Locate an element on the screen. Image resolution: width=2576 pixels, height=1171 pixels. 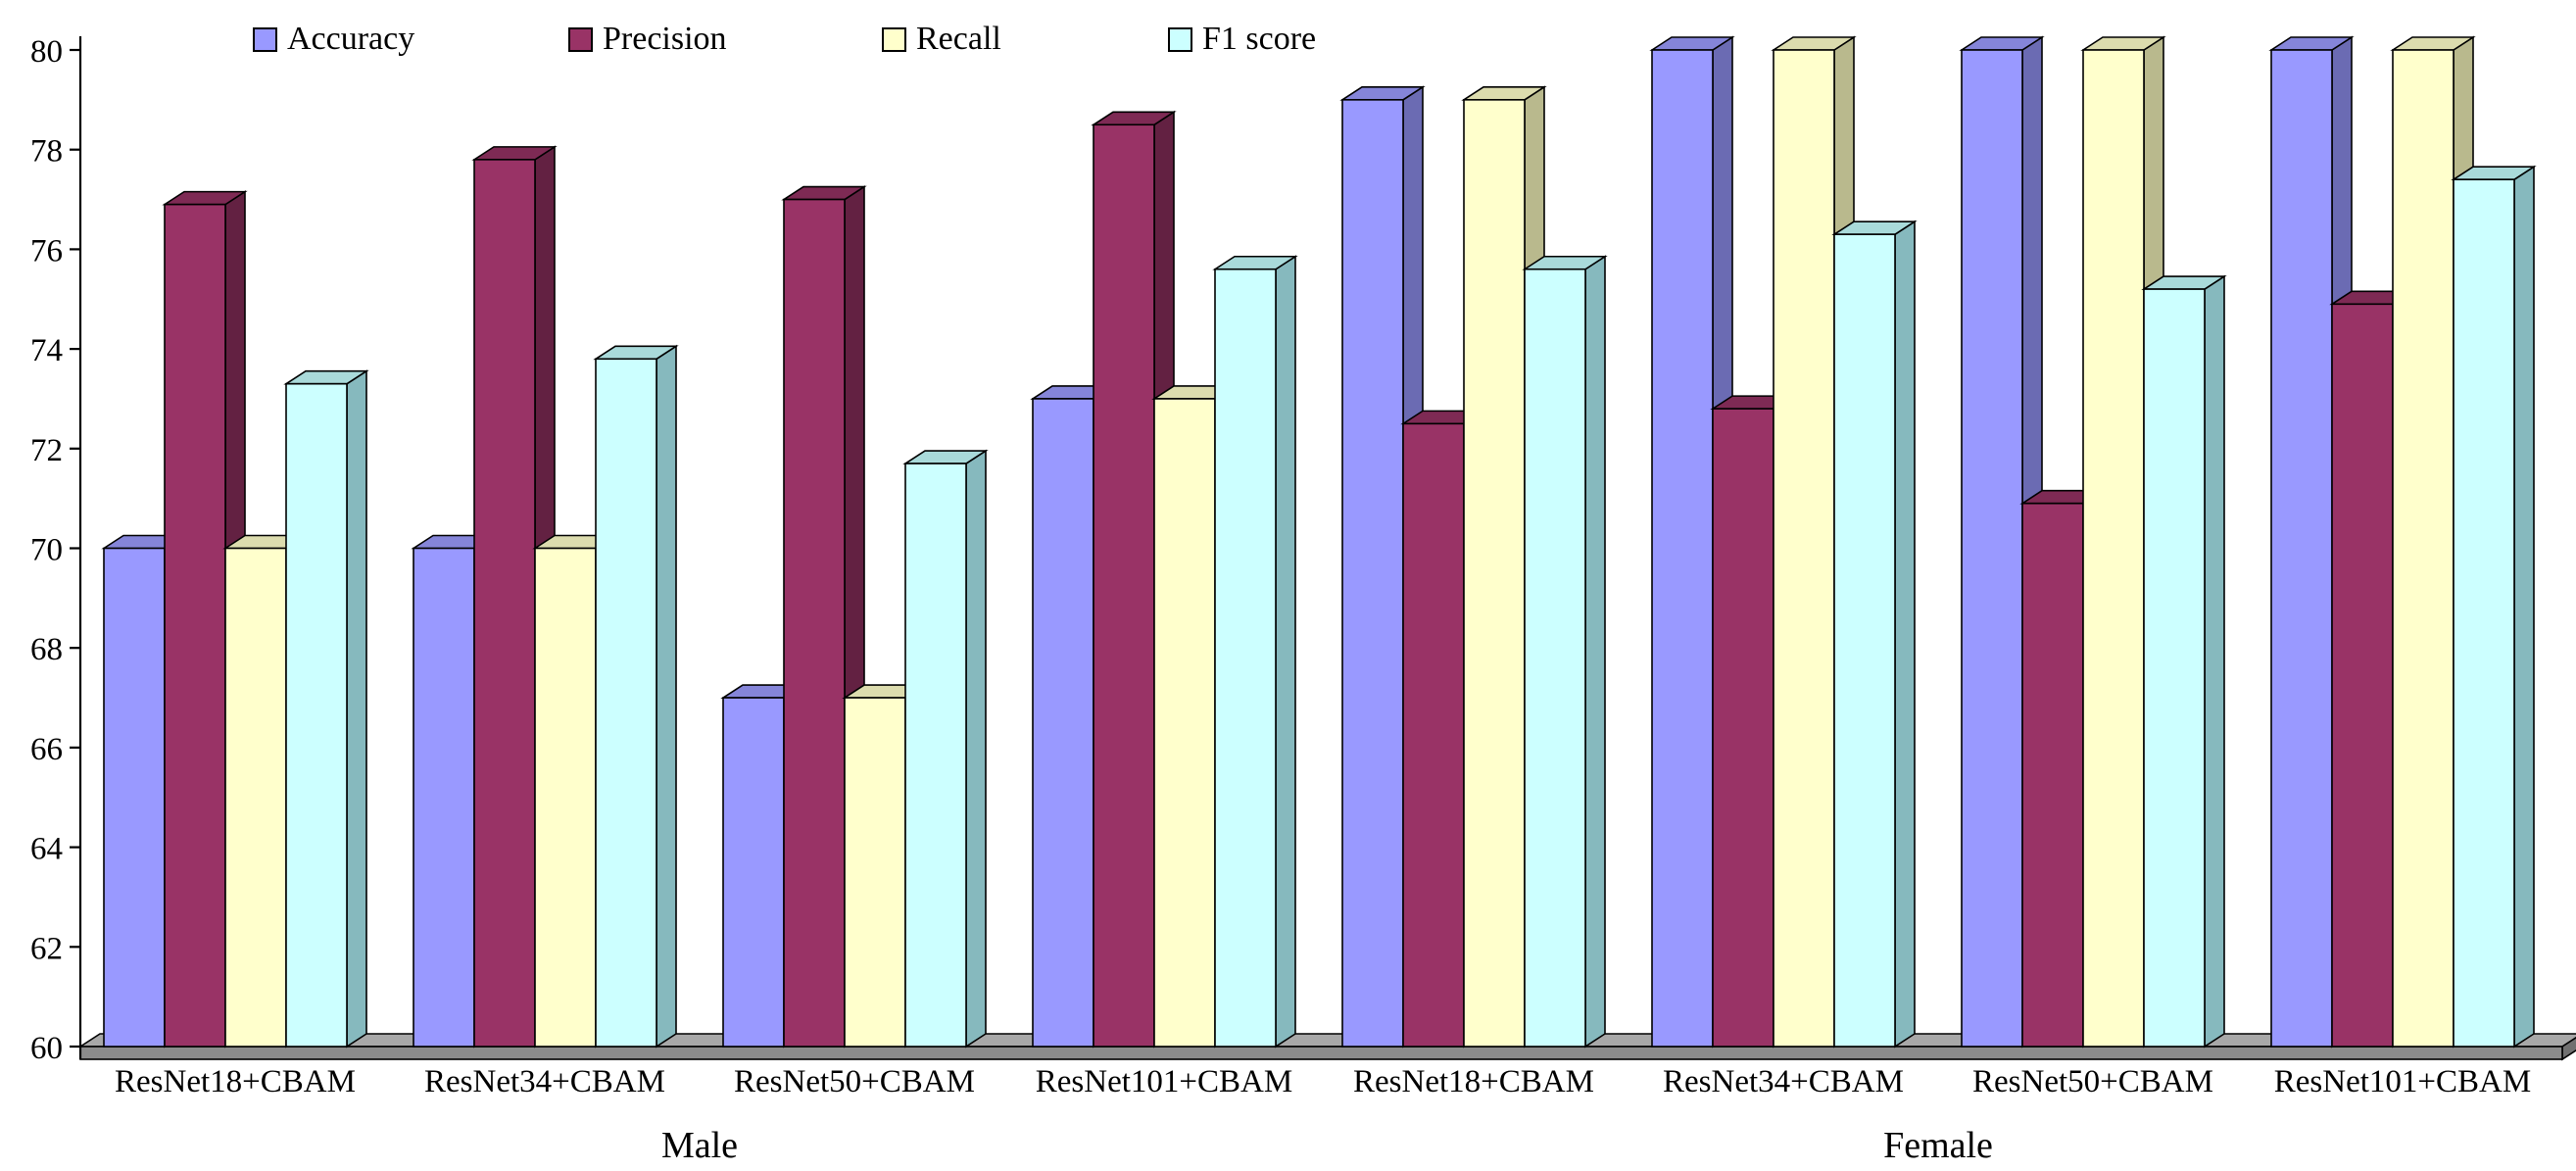
bar-f1-score-female-resnet34-cbam is located at coordinates (1874, 635).